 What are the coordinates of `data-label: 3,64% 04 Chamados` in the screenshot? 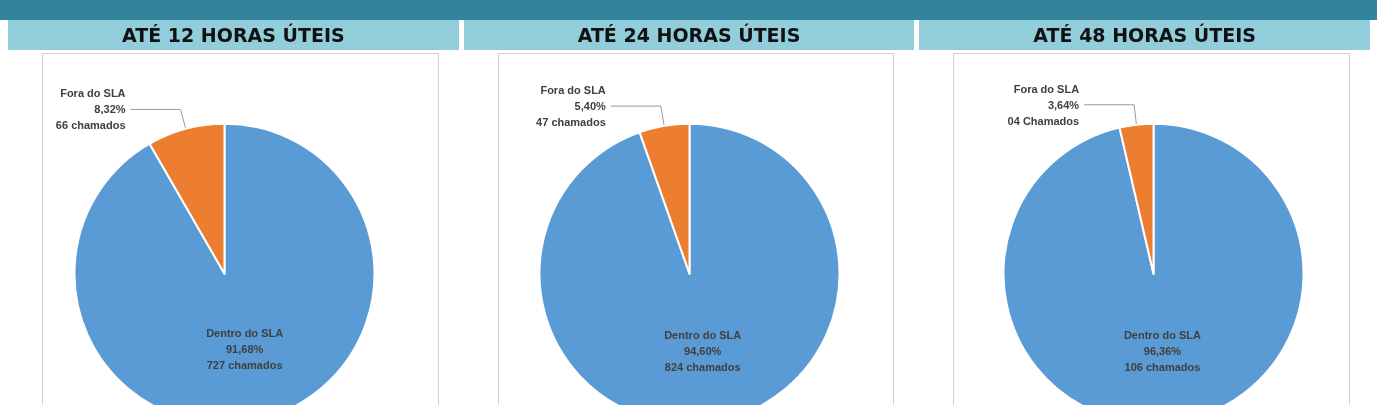 It's located at (1043, 112).